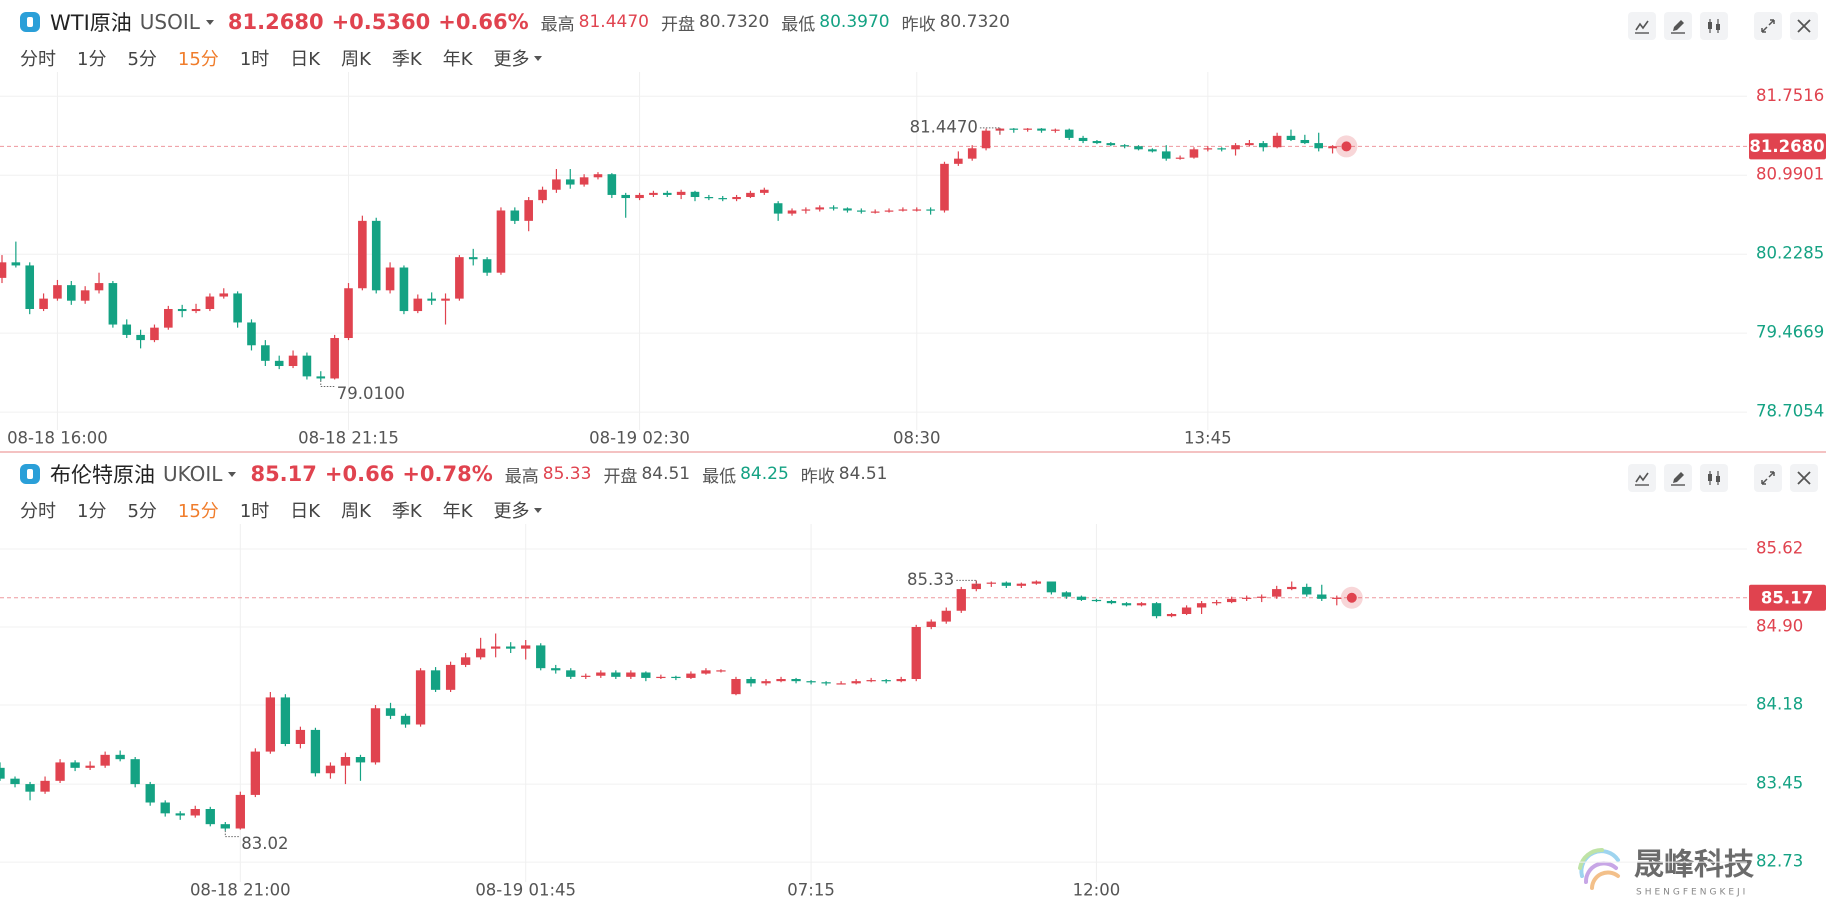 Image resolution: width=1826 pixels, height=900 pixels. Describe the element at coordinates (264, 843) in the screenshot. I see `low-label: 83.02` at that location.